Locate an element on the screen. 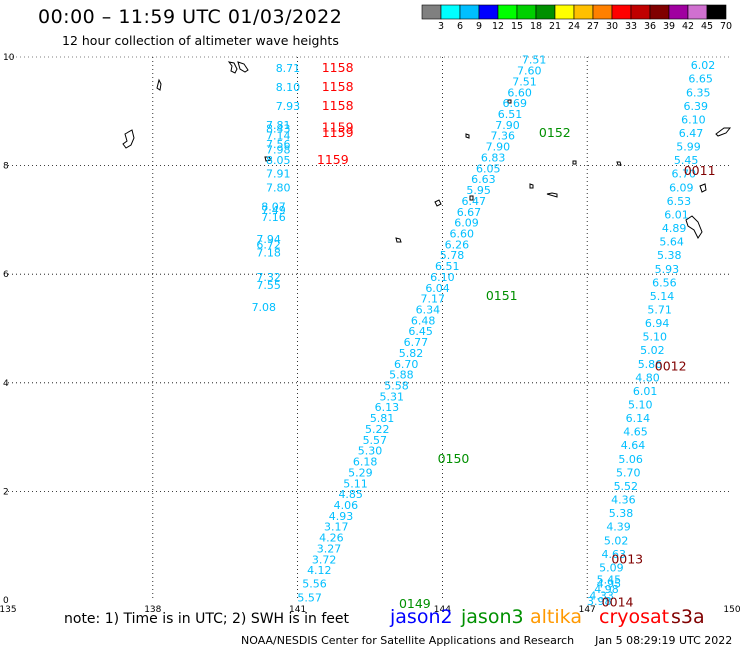  wave-height-label: 6.35 is located at coordinates (698, 92).